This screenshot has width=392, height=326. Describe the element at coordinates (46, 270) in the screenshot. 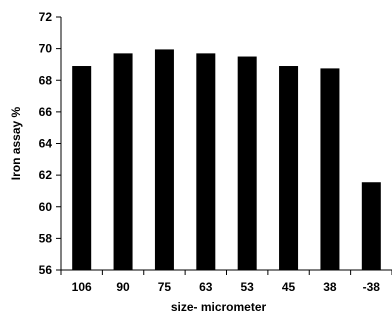

I see `y-tick-label: 56` at that location.